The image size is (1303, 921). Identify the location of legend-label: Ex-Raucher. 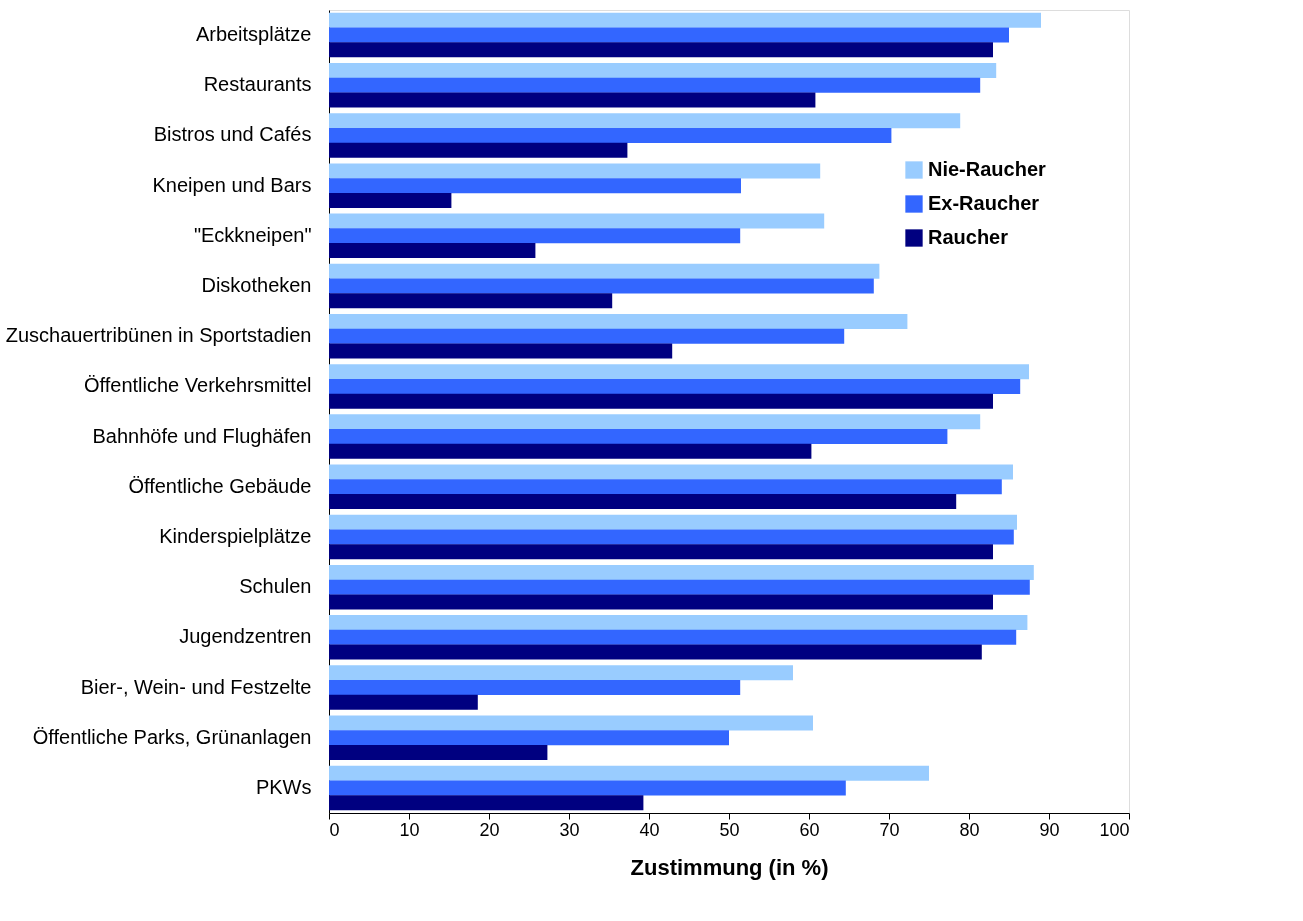
(984, 203).